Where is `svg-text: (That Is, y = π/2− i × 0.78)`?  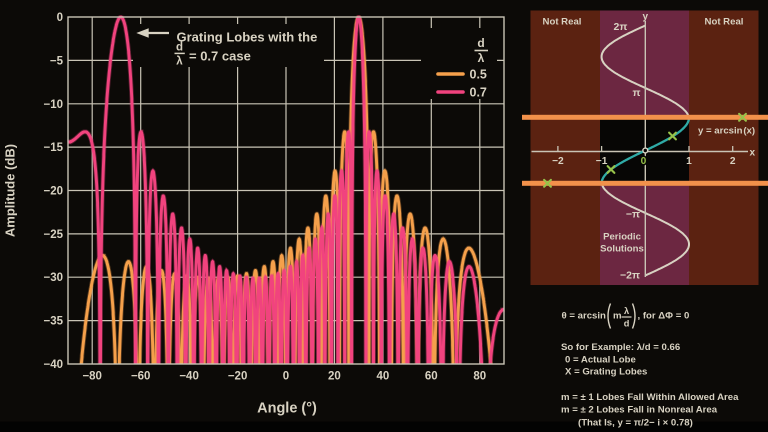
svg-text: (That Is, y = π/2− i × 0.78) is located at coordinates (635, 423).